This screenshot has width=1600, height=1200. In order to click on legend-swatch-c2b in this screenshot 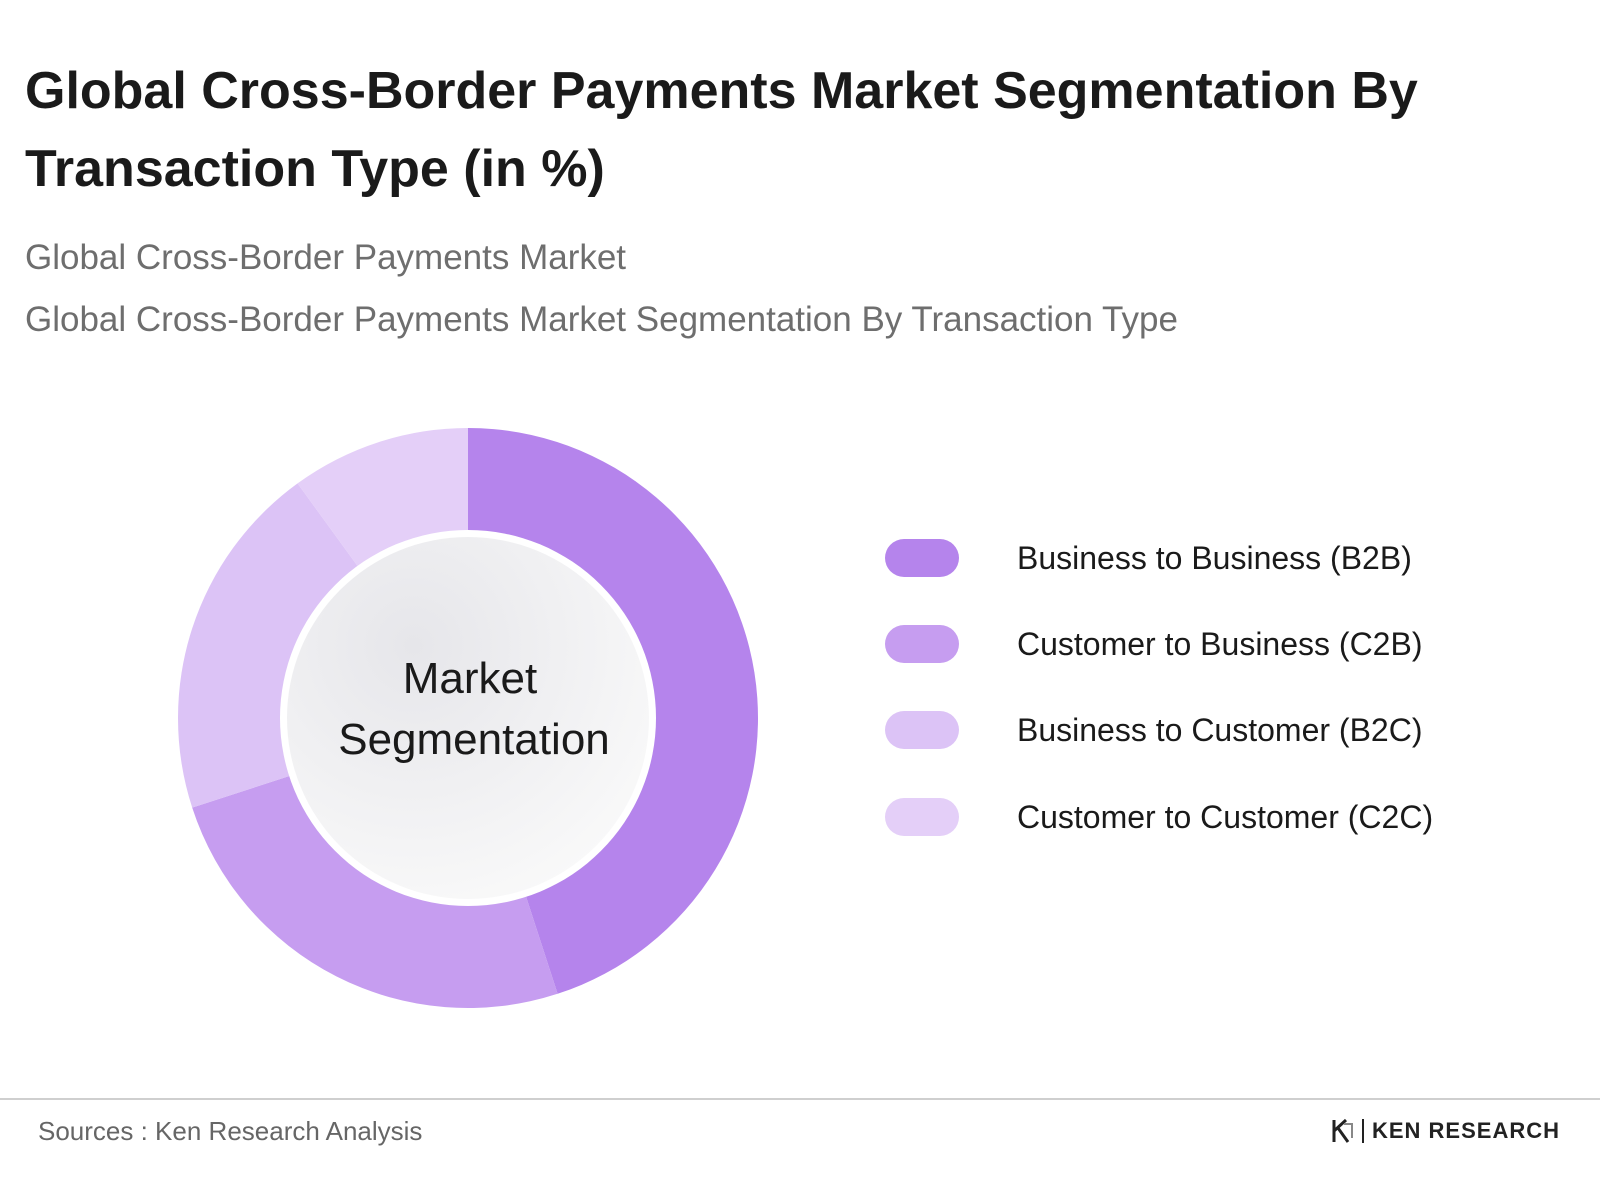, I will do `click(922, 644)`.